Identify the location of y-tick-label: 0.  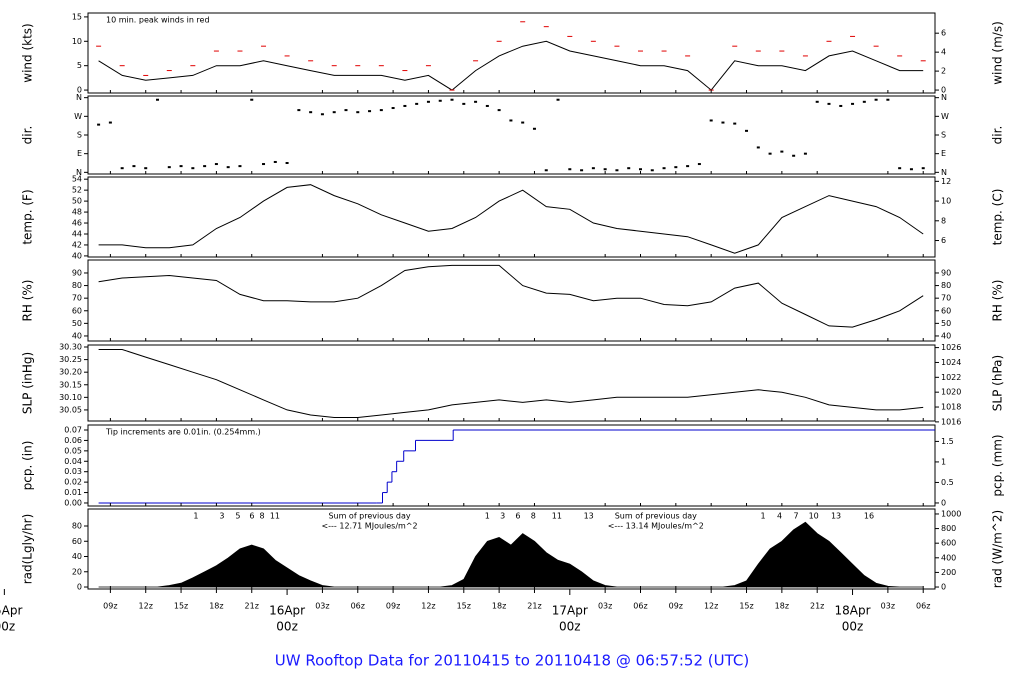
(79, 587).